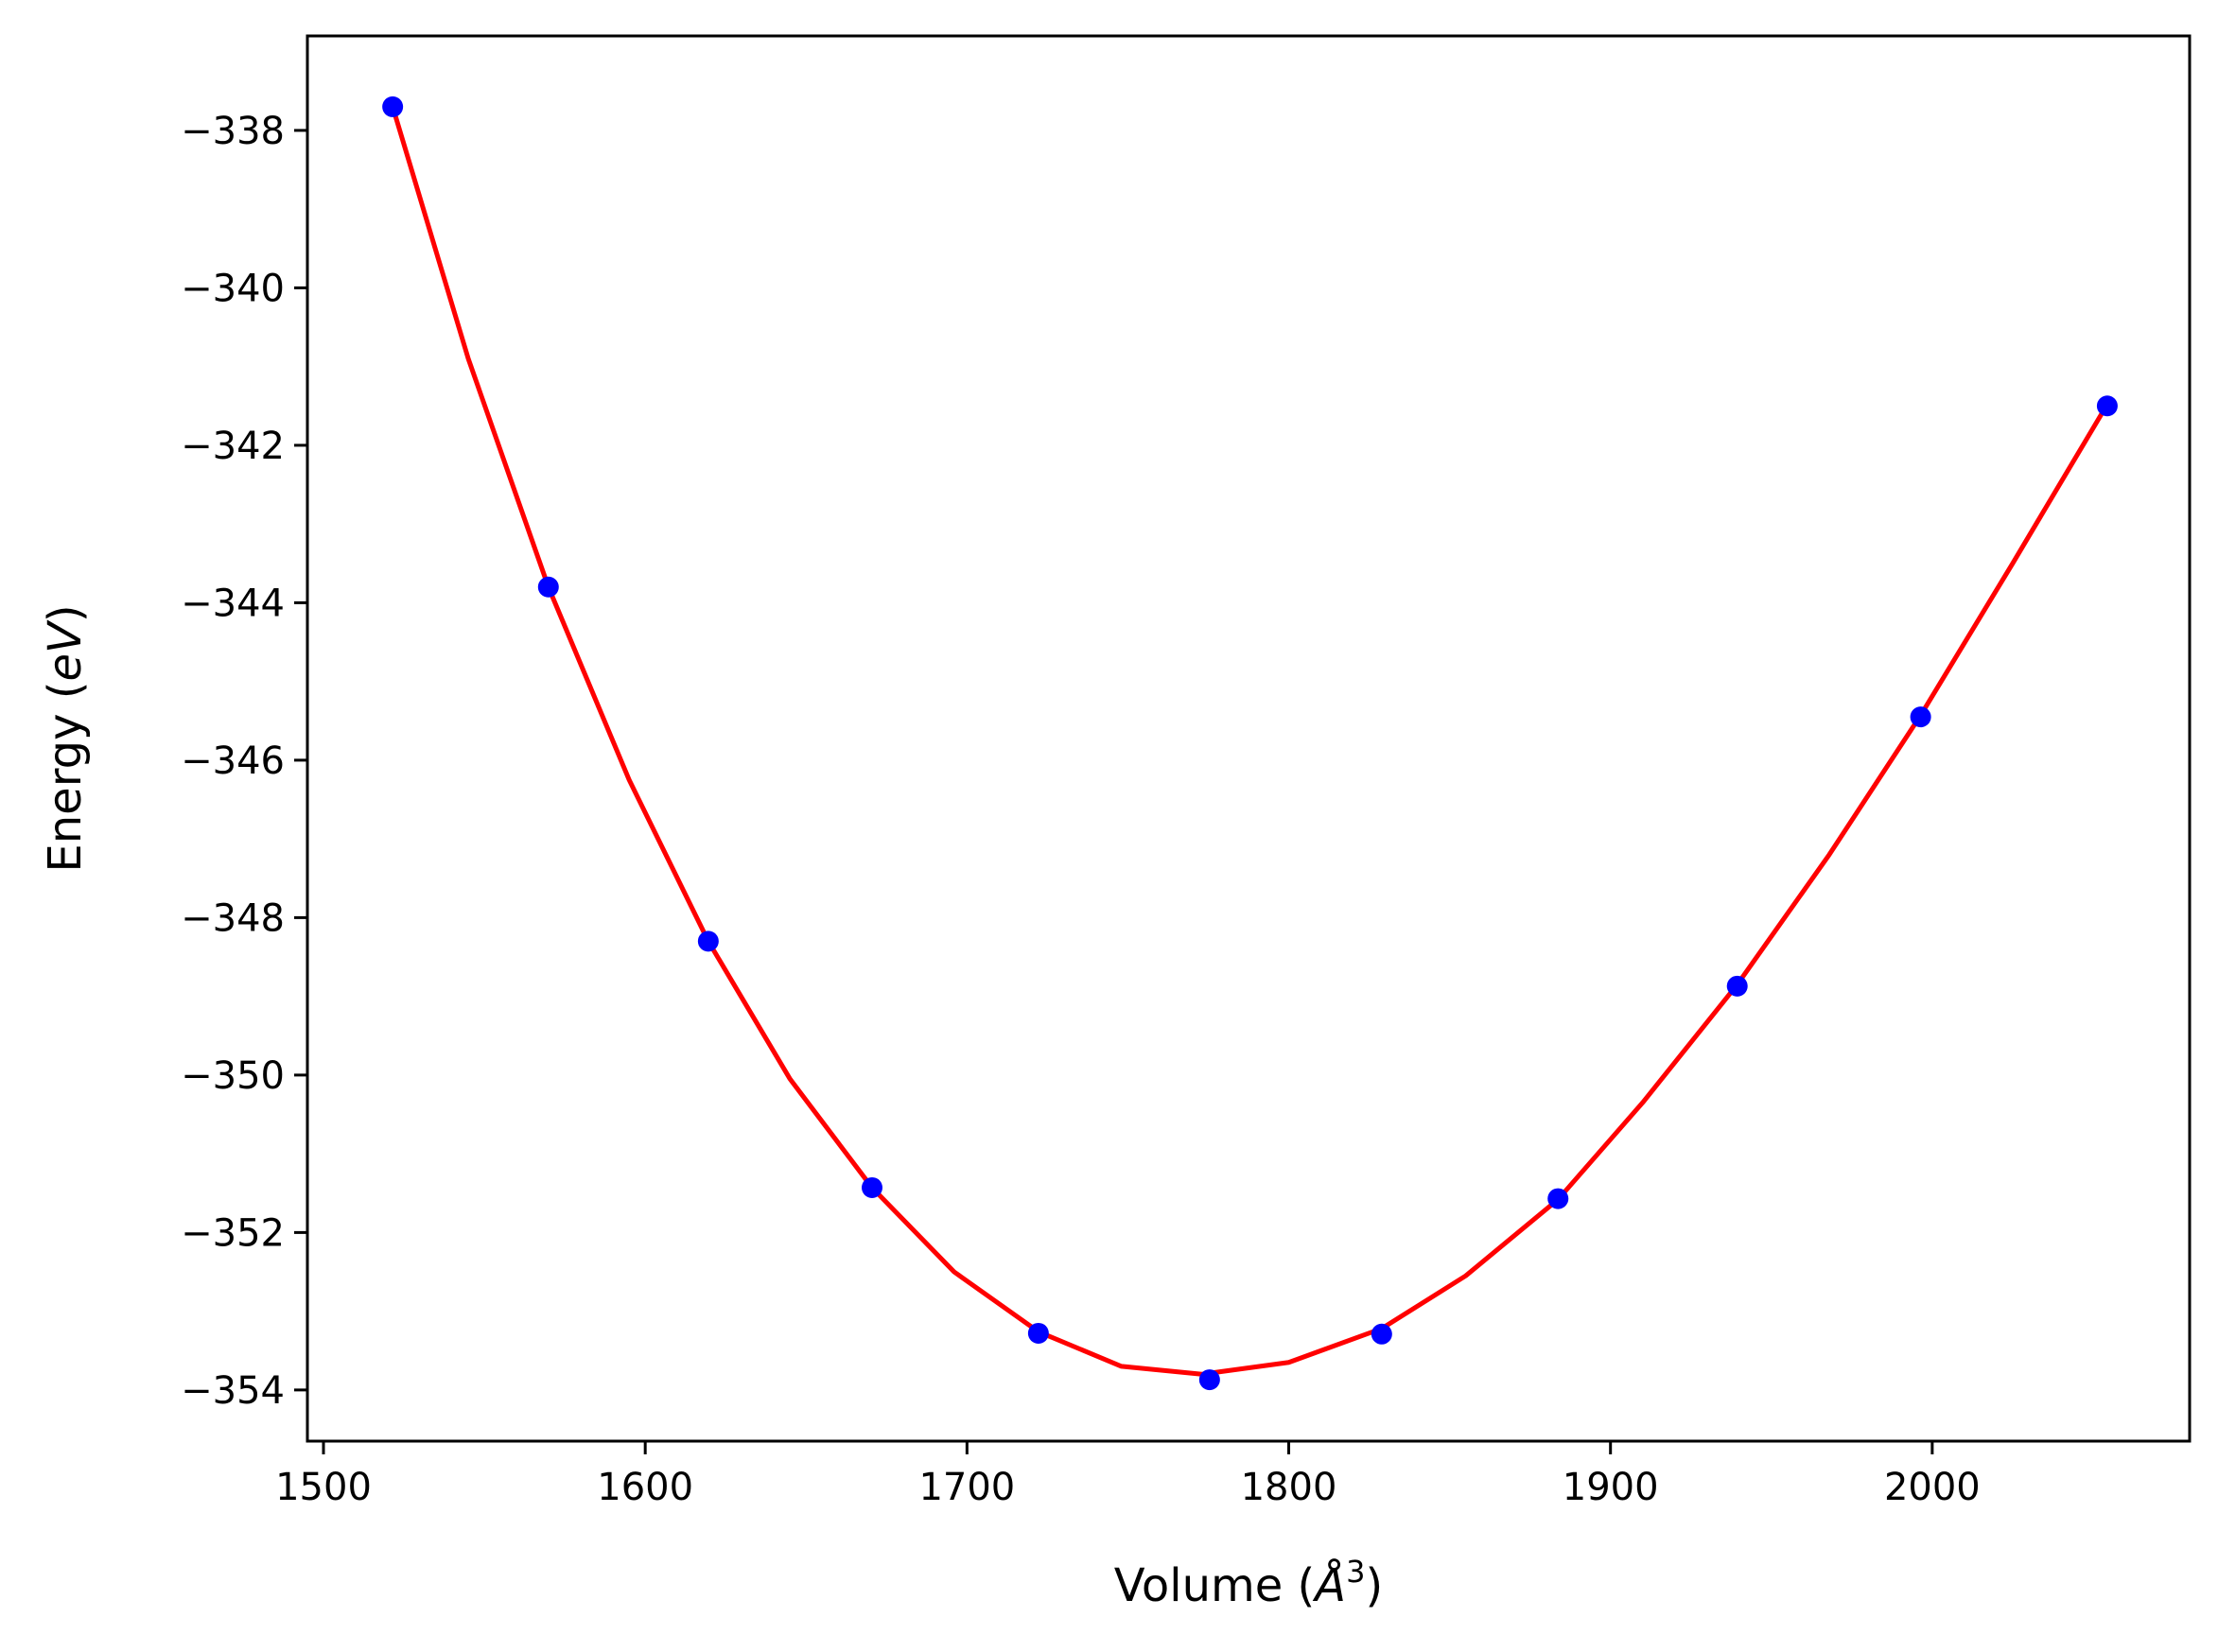 The height and width of the screenshot is (1652, 2218). What do you see at coordinates (65, 738) in the screenshot?
I see `y-axis-label: Energy (eV)` at bounding box center [65, 738].